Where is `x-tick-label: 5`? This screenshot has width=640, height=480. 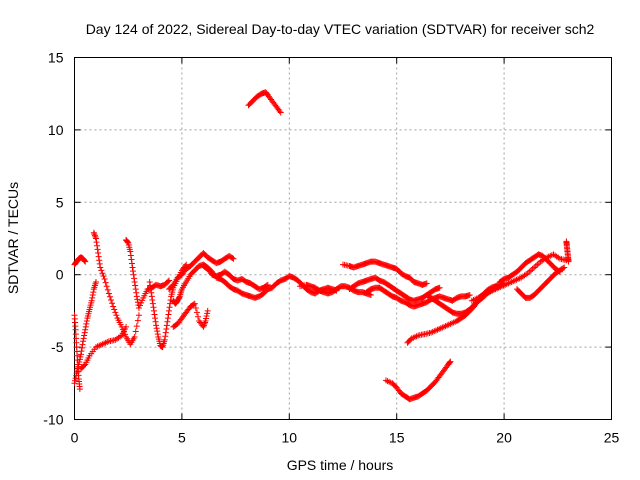 x-tick-label: 5 is located at coordinates (182, 438).